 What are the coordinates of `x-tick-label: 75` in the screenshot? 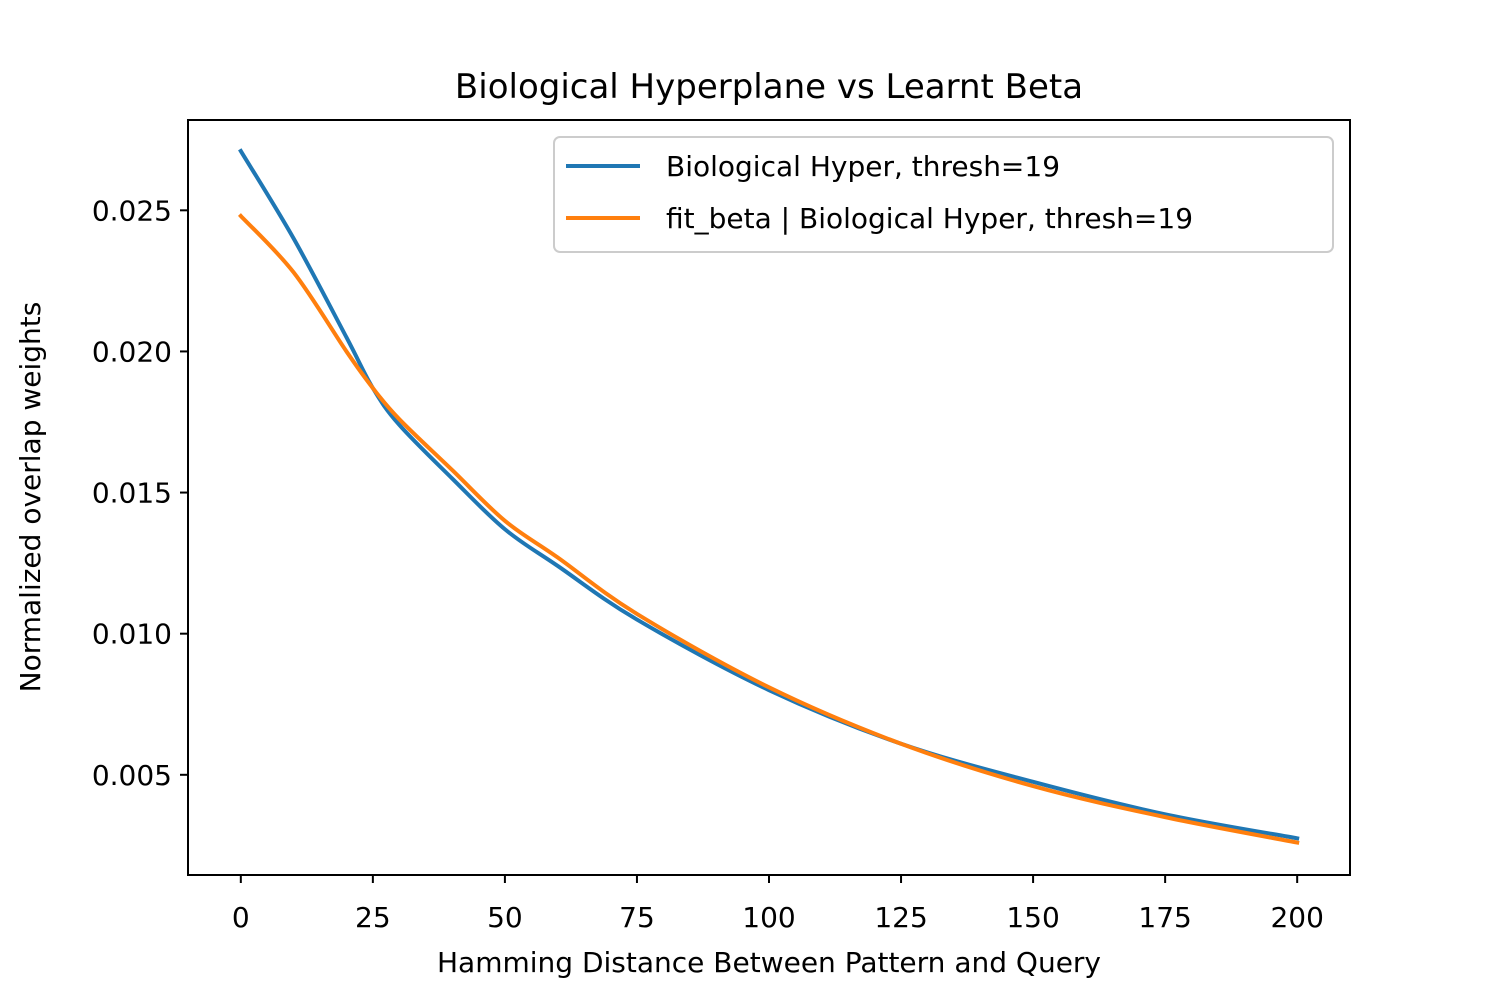 It's located at (637, 917).